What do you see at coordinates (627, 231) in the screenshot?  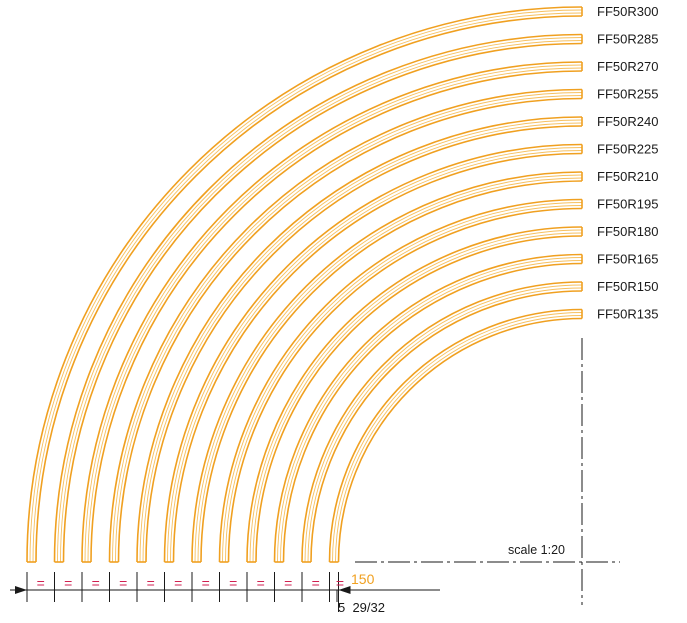 I see `curve-label-ff50r180: FF50R180` at bounding box center [627, 231].